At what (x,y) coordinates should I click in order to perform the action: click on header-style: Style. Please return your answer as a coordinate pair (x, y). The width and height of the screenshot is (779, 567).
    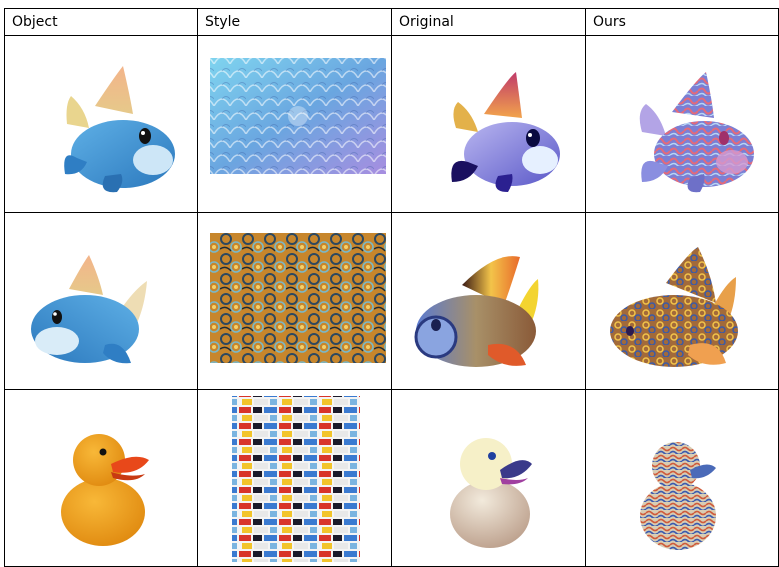
    Looking at the image, I should click on (295, 22).